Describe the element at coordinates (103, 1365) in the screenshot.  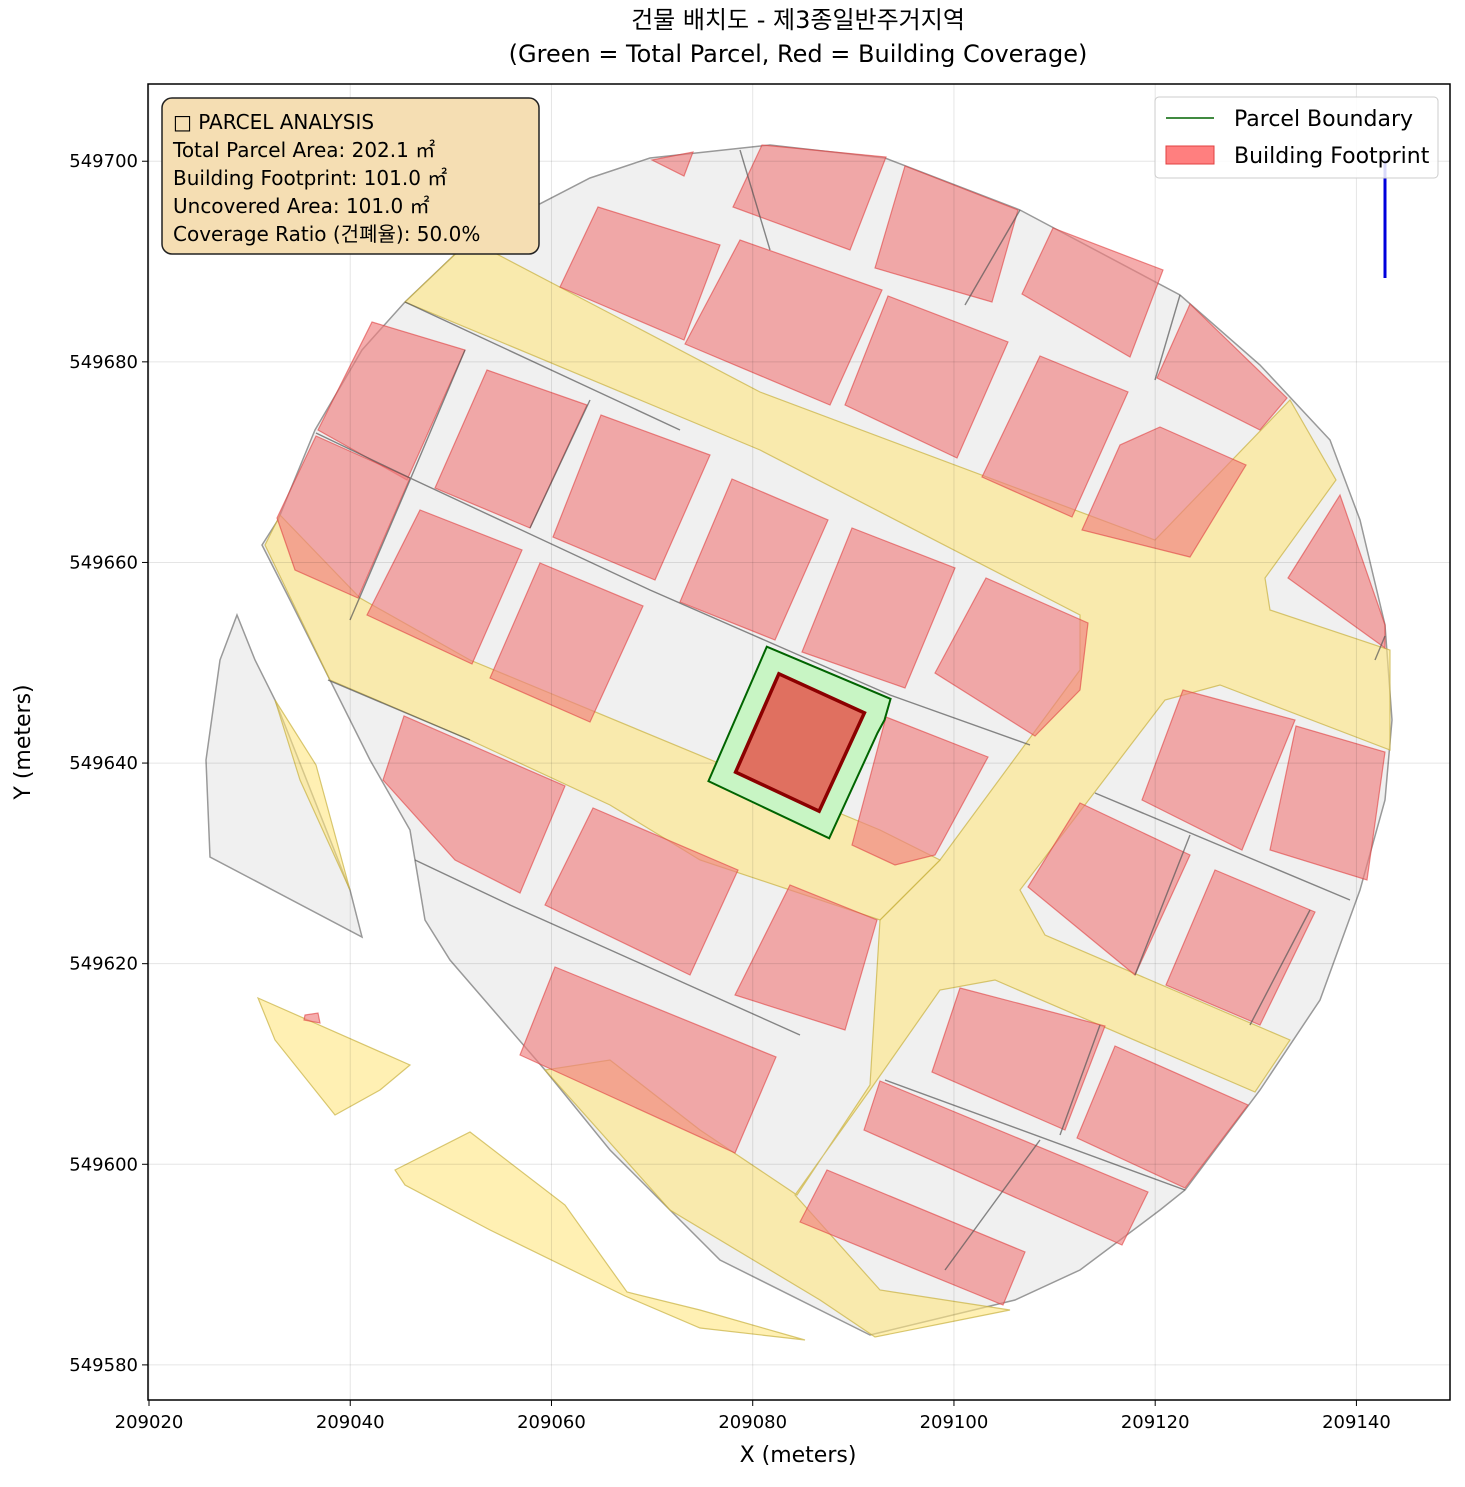
I see `y-tick-label: 549580` at that location.